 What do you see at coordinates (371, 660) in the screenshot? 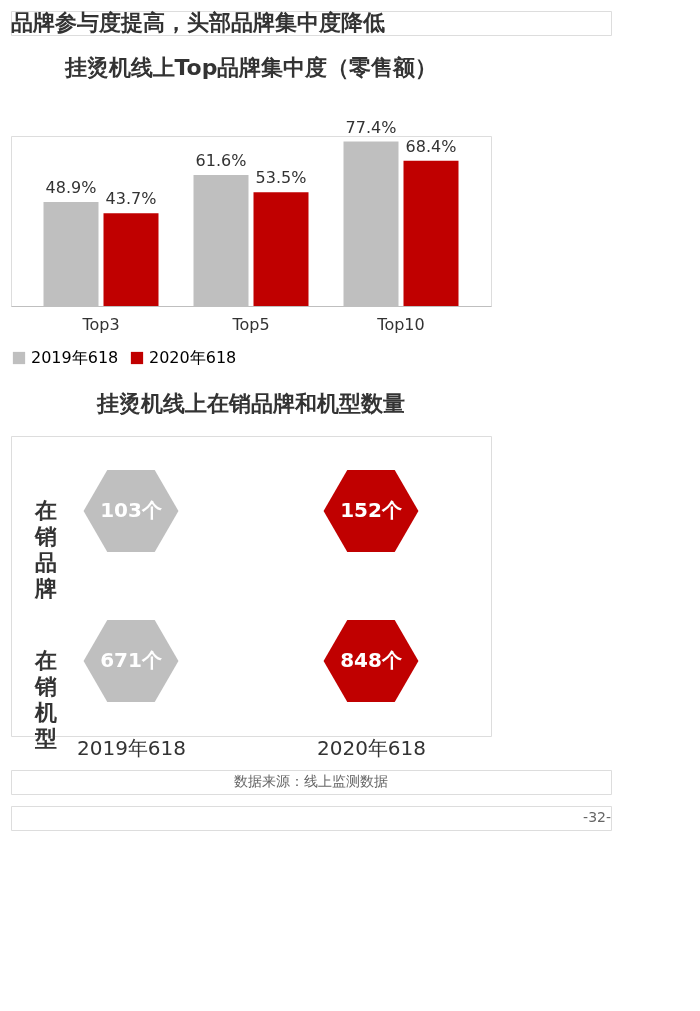
I see `data-label: 848个` at bounding box center [371, 660].